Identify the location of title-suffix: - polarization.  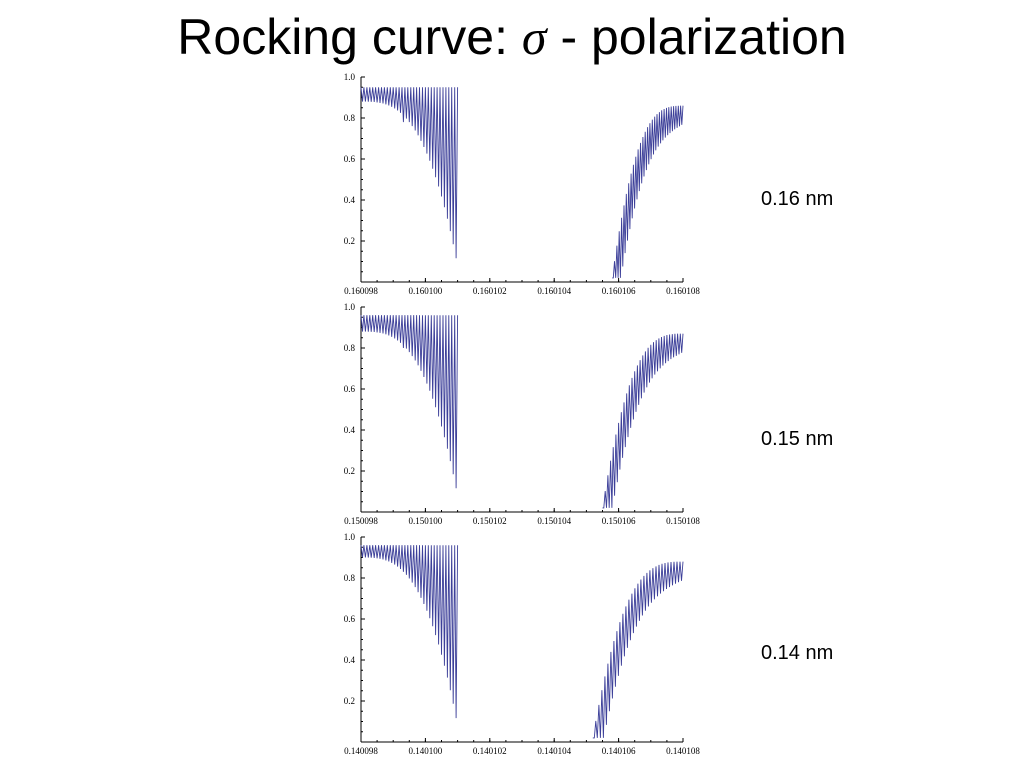
(696, 37).